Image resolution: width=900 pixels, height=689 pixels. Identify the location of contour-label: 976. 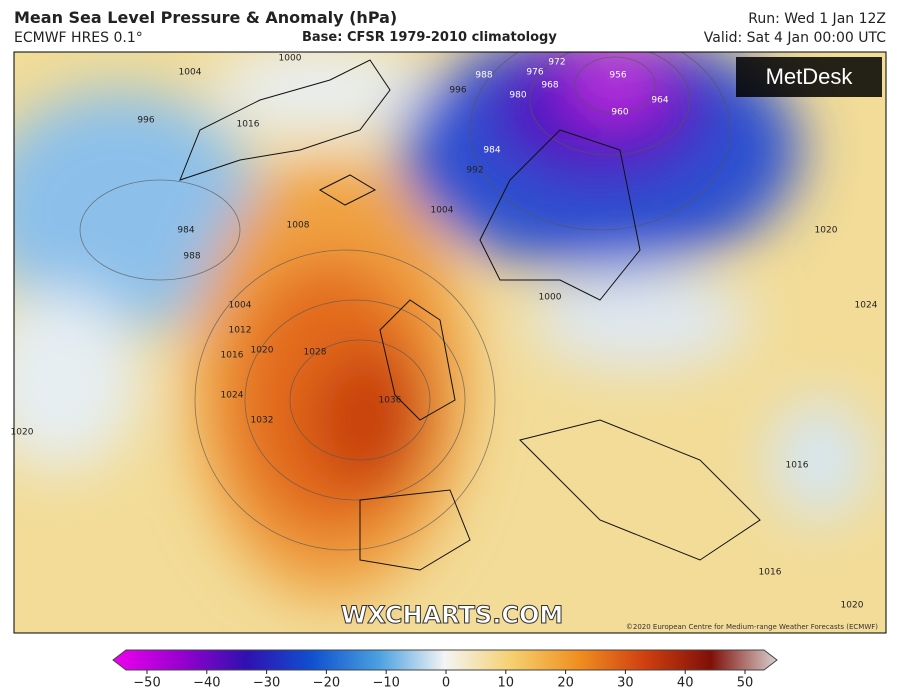
(534, 73).